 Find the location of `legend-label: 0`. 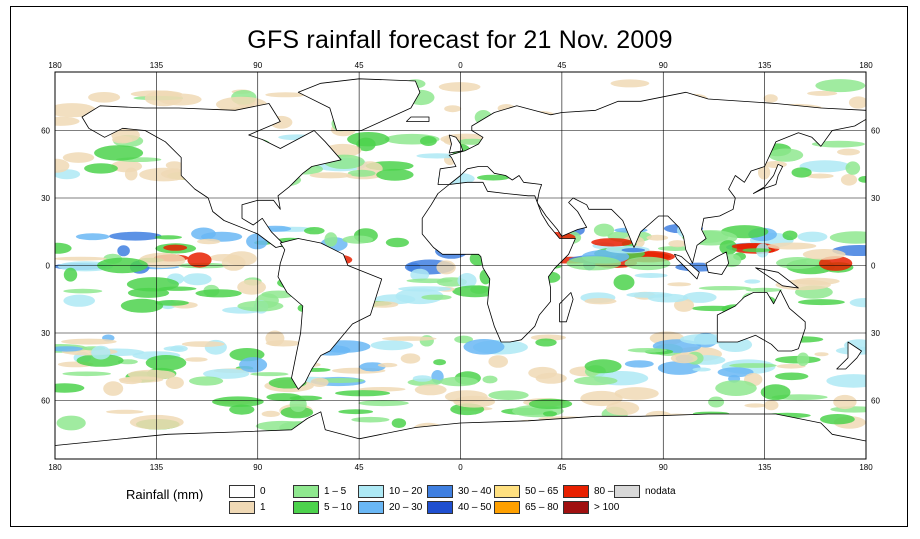

legend-label: 0 is located at coordinates (263, 491).